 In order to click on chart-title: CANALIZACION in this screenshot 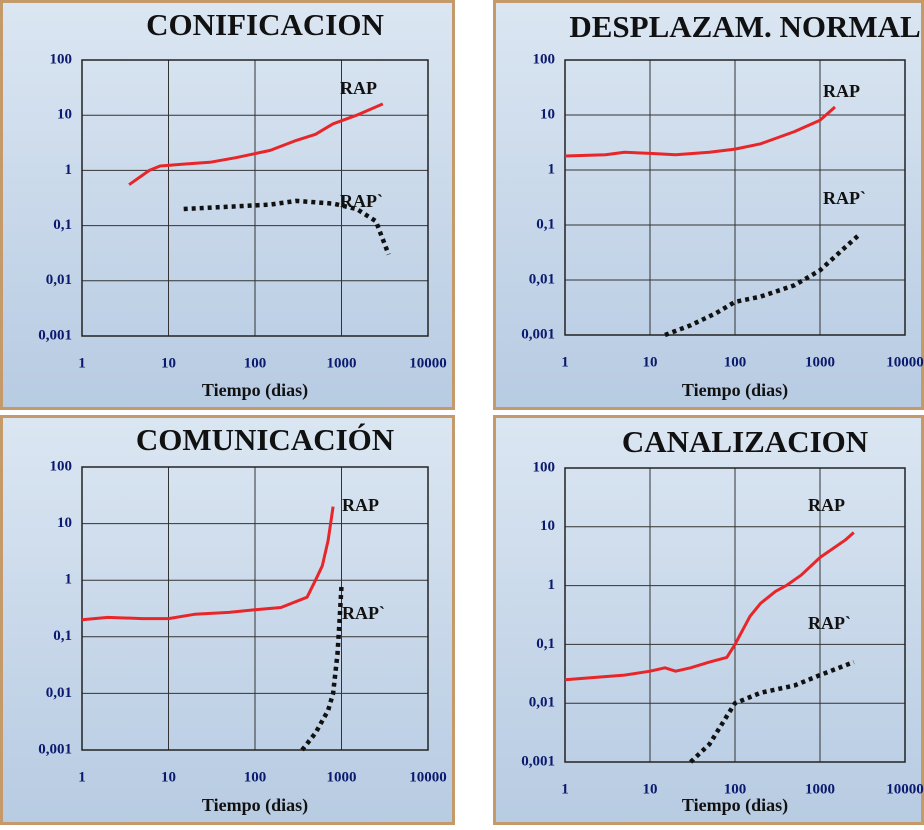, I will do `click(745, 441)`.